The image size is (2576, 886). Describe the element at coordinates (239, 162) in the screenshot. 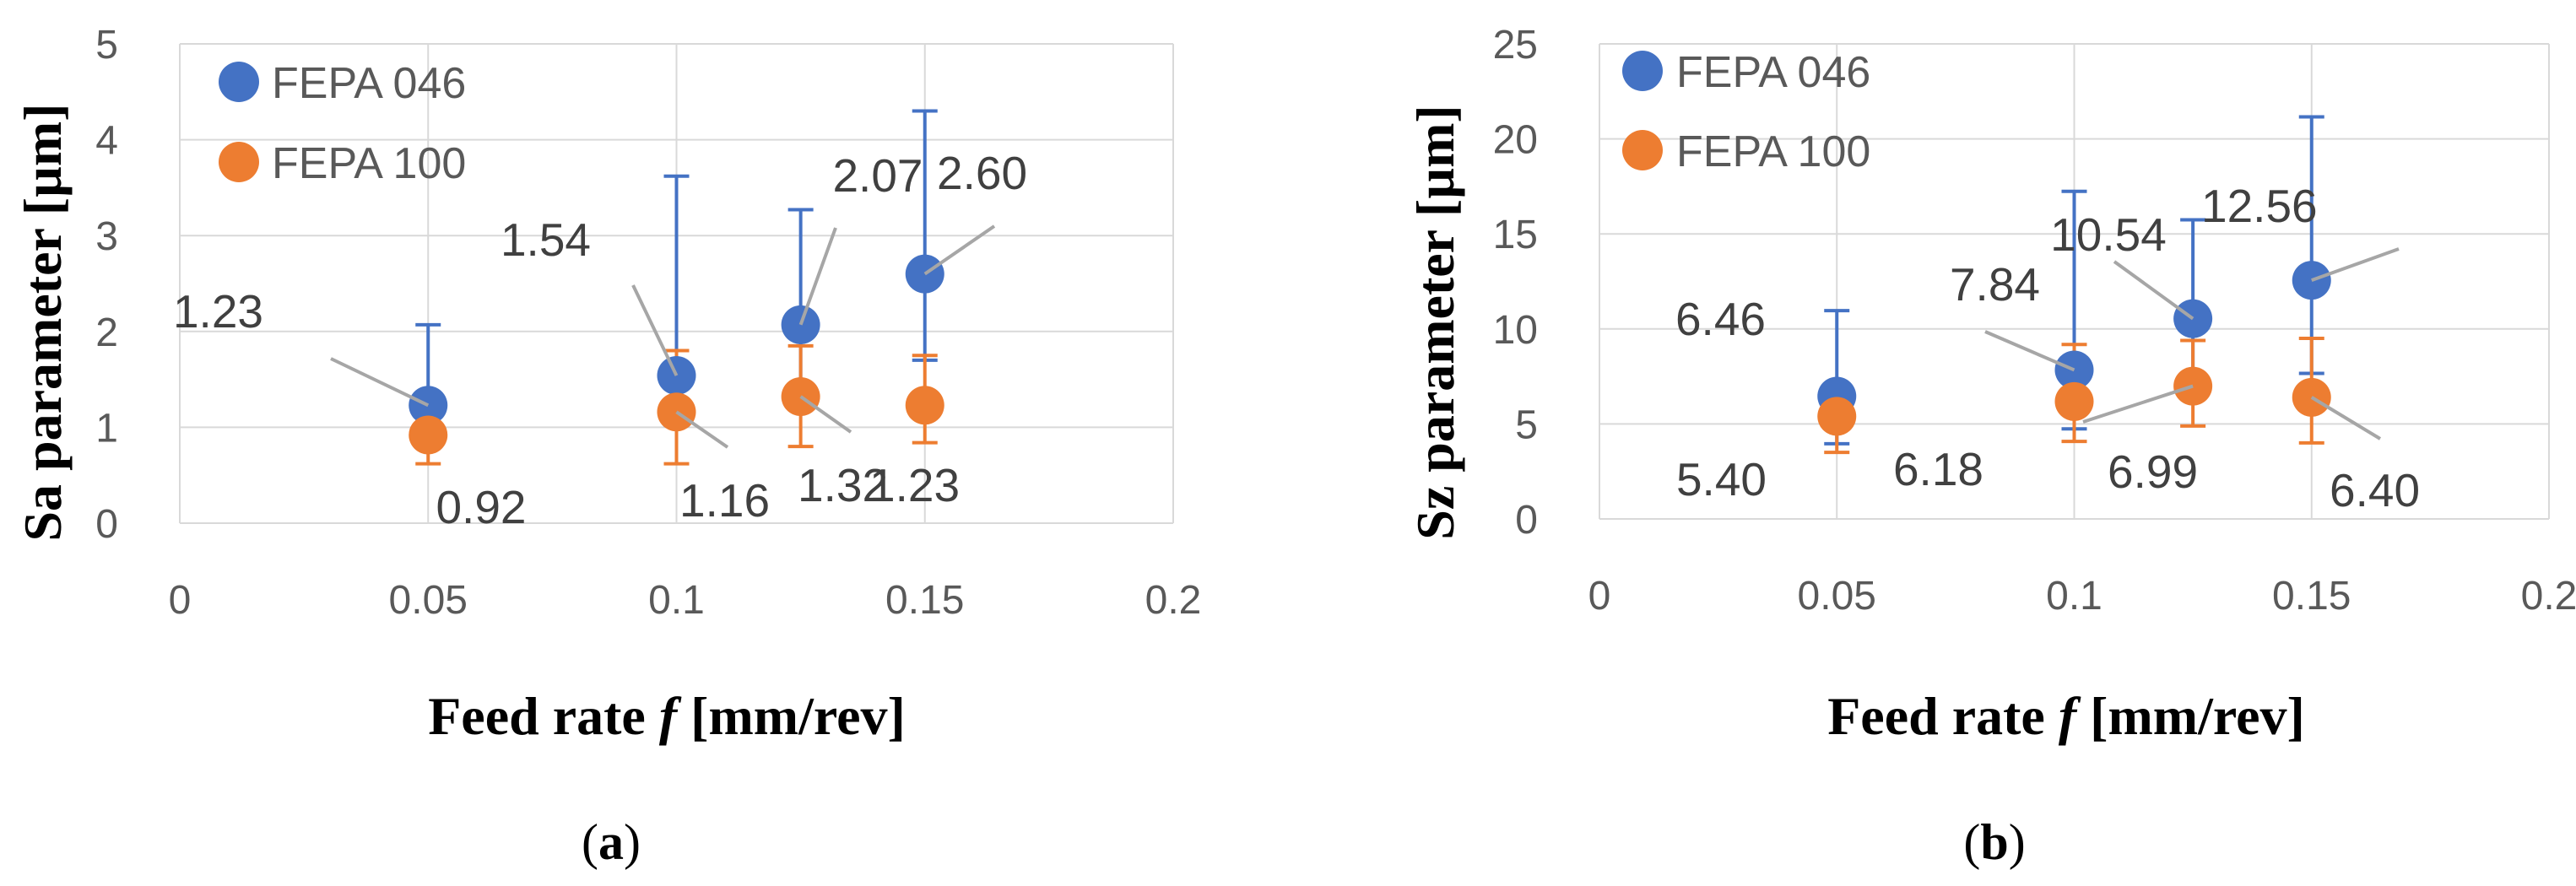

I see `legend-marker-fepa-100-a` at that location.